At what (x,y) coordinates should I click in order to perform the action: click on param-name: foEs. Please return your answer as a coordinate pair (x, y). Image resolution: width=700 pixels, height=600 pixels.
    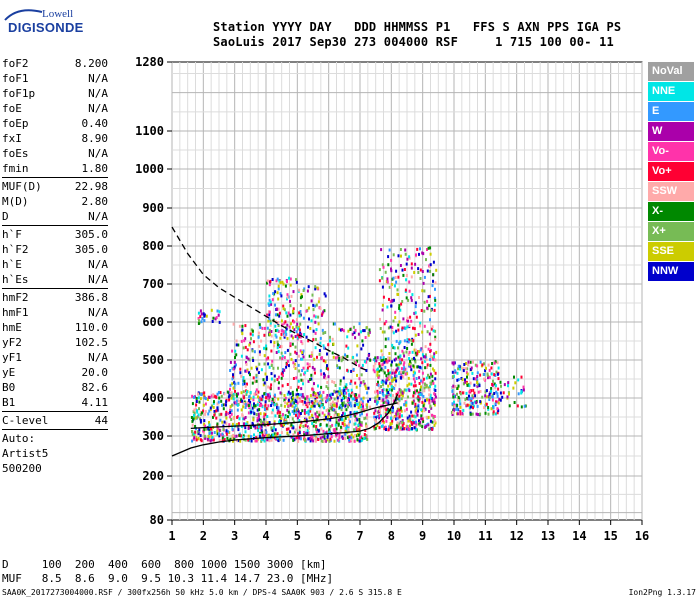
    Looking at the image, I should click on (15, 153).